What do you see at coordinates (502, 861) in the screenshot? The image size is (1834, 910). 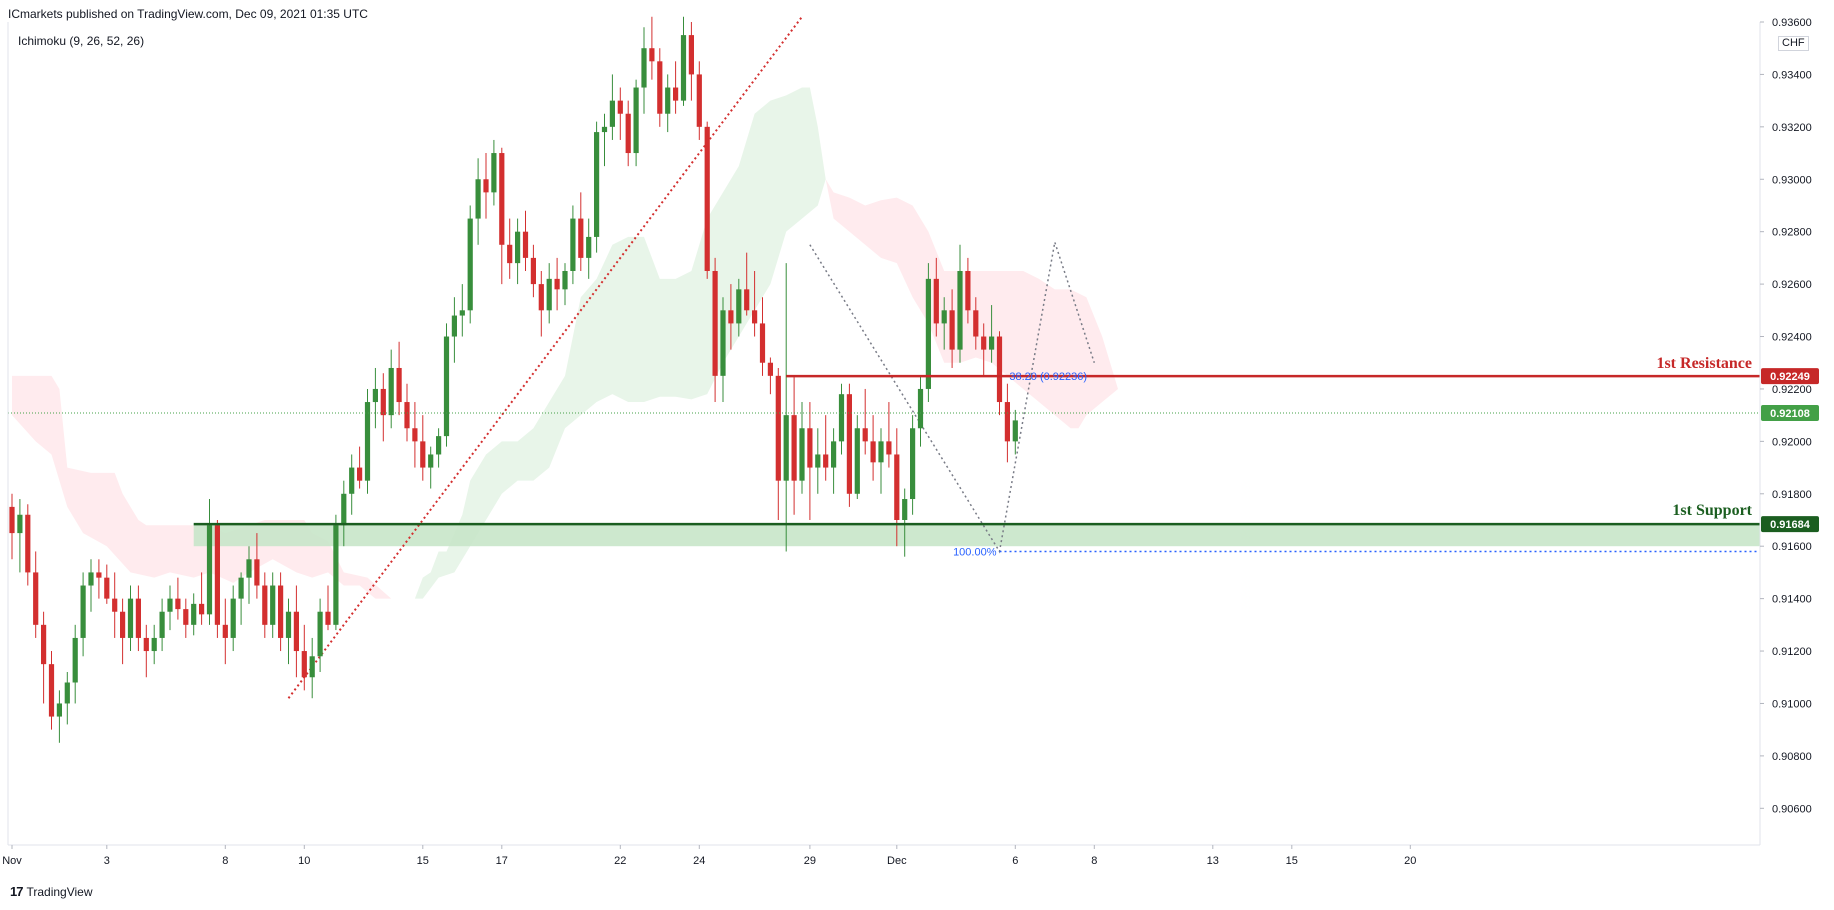 I see `time-tick-label: 17` at bounding box center [502, 861].